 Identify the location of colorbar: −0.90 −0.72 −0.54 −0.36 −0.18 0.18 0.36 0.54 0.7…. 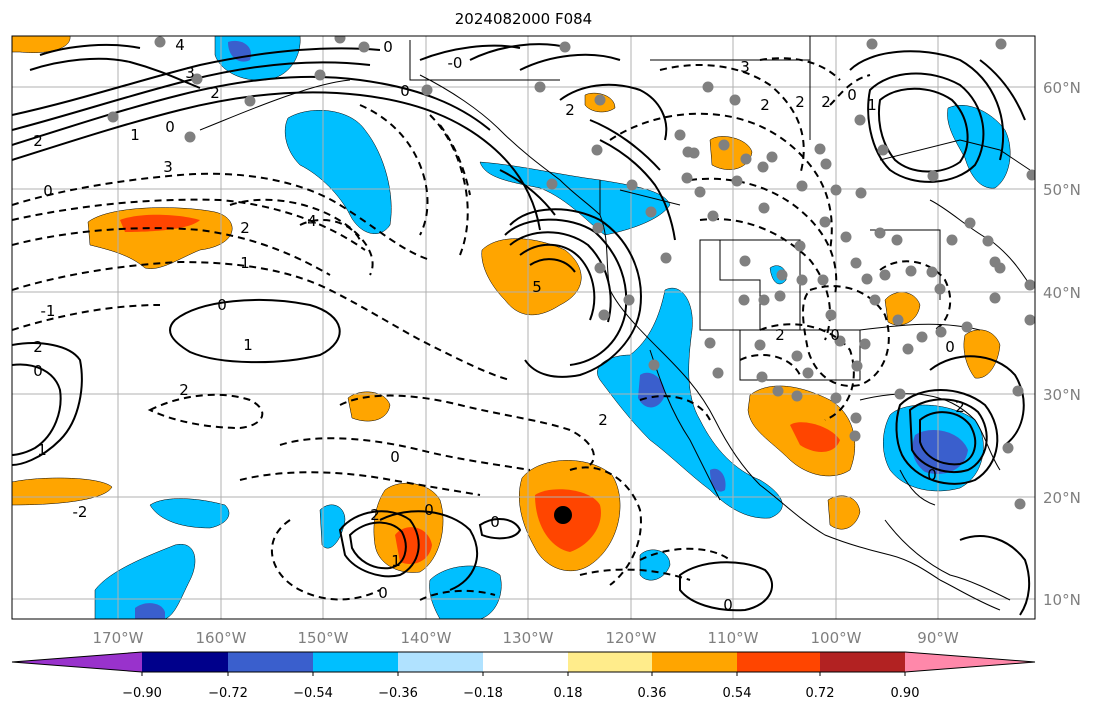
(523, 676).